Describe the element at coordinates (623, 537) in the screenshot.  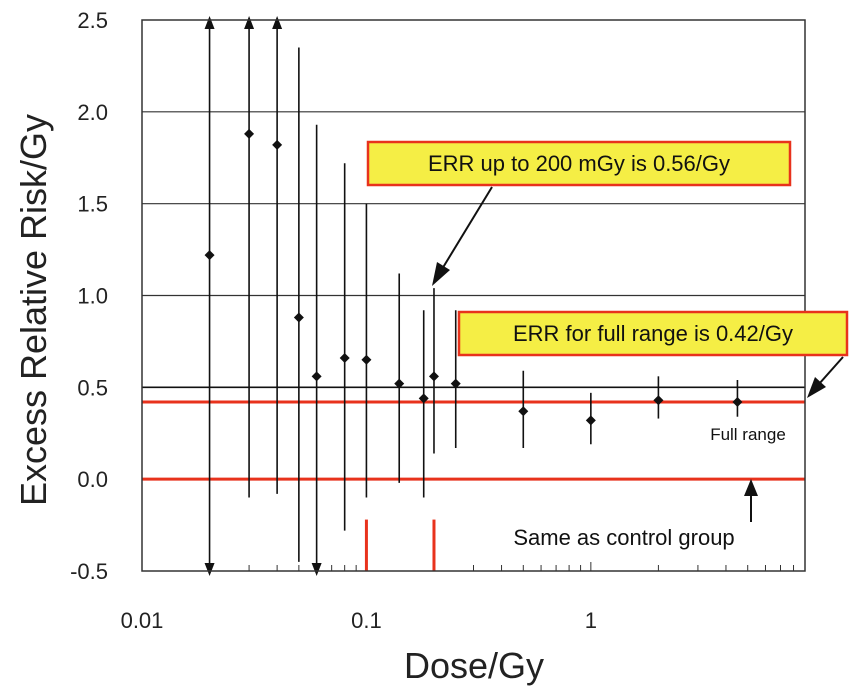
I see `note-control-group-text: Same as control group` at that location.